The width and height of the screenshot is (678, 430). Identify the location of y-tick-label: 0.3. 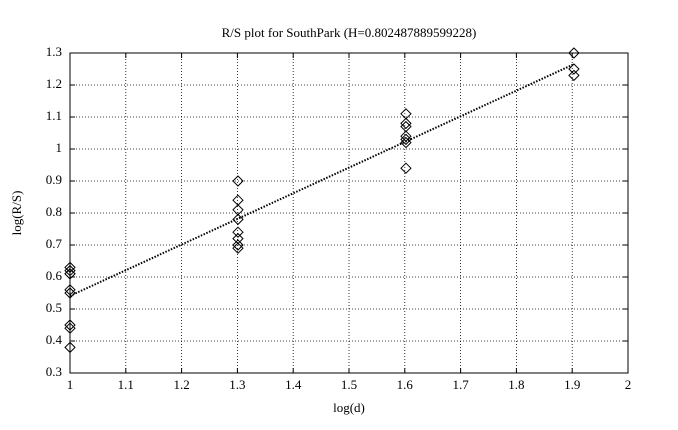
(54, 371).